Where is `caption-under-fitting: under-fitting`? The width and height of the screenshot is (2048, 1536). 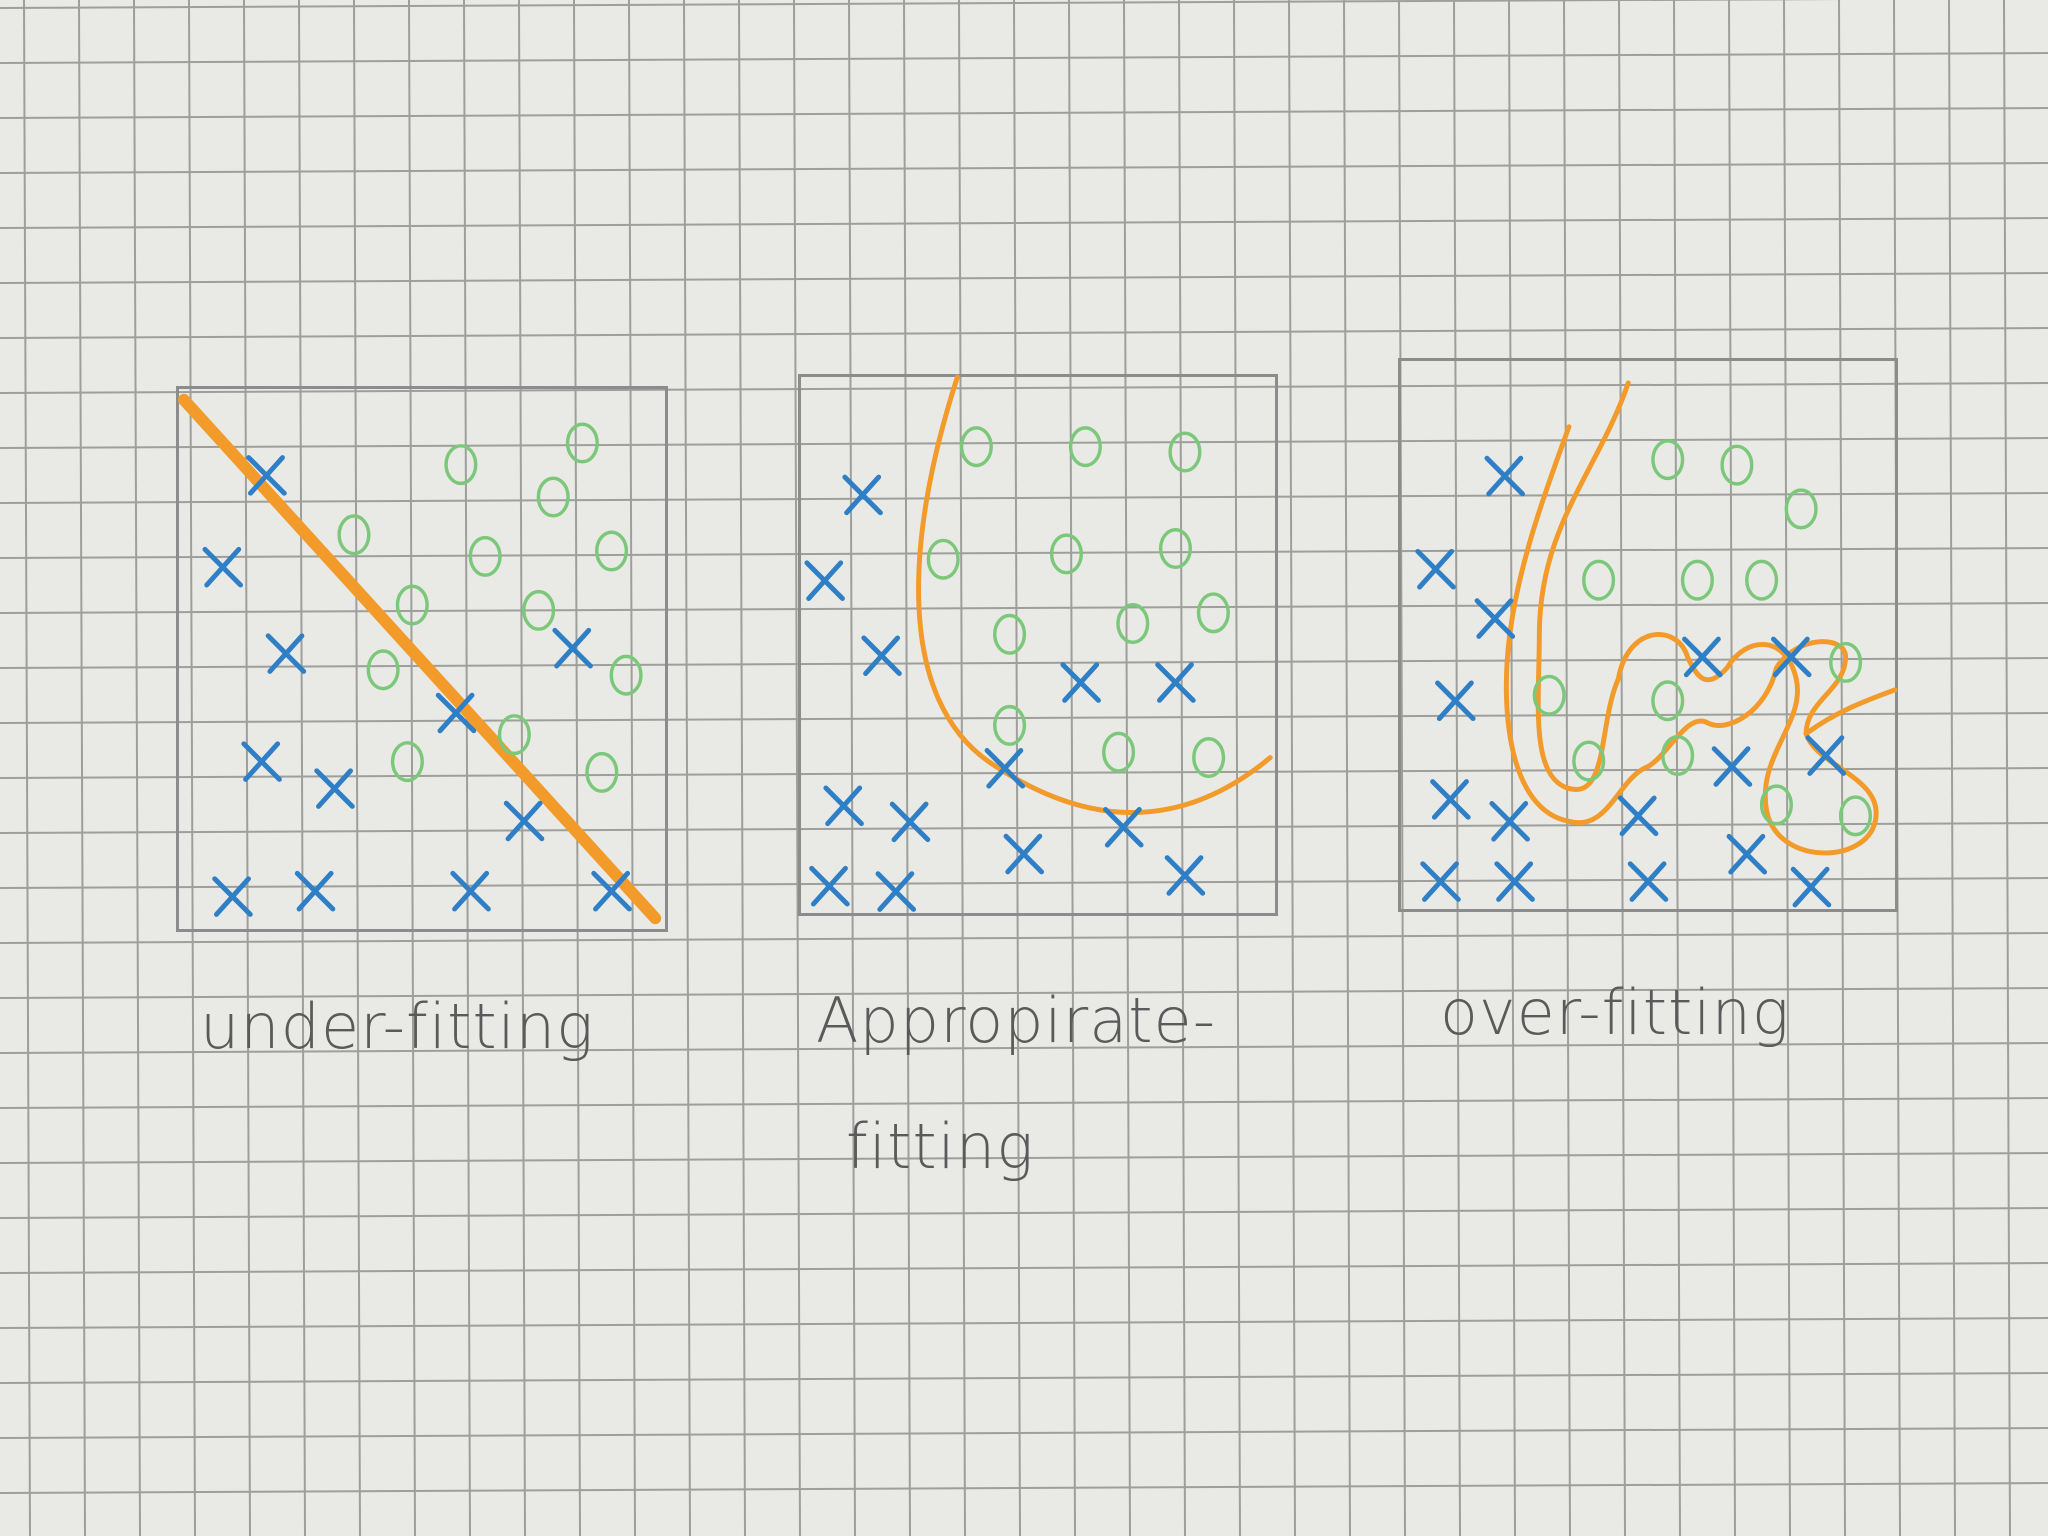
caption-under-fitting: under-fitting is located at coordinates (397, 1026).